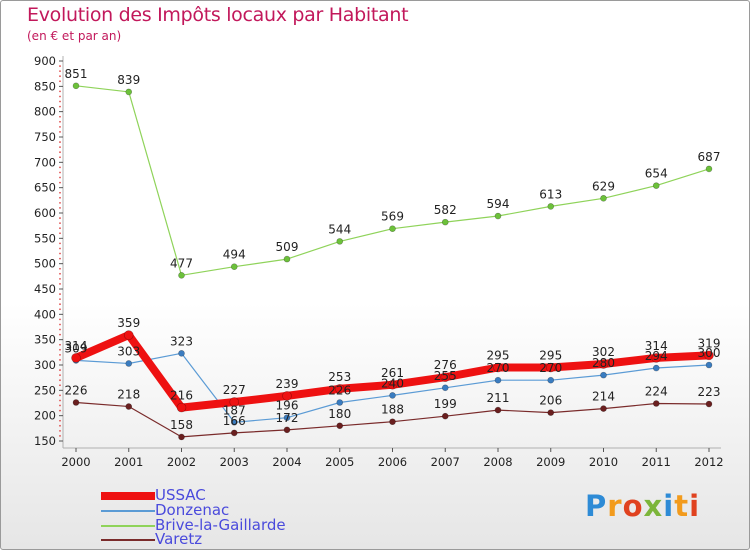 The height and width of the screenshot is (550, 750). Describe the element at coordinates (181, 425) in the screenshot. I see `data-label: 158` at that location.